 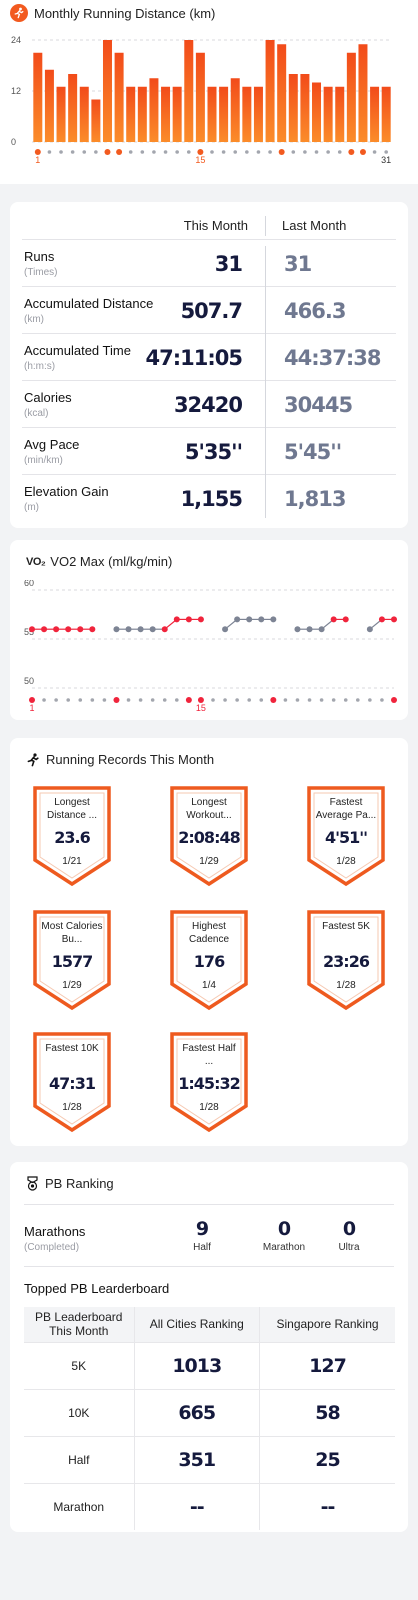 I want to click on record-badge: Longest Distance ... 23.6 1/21, so click(x=72, y=836).